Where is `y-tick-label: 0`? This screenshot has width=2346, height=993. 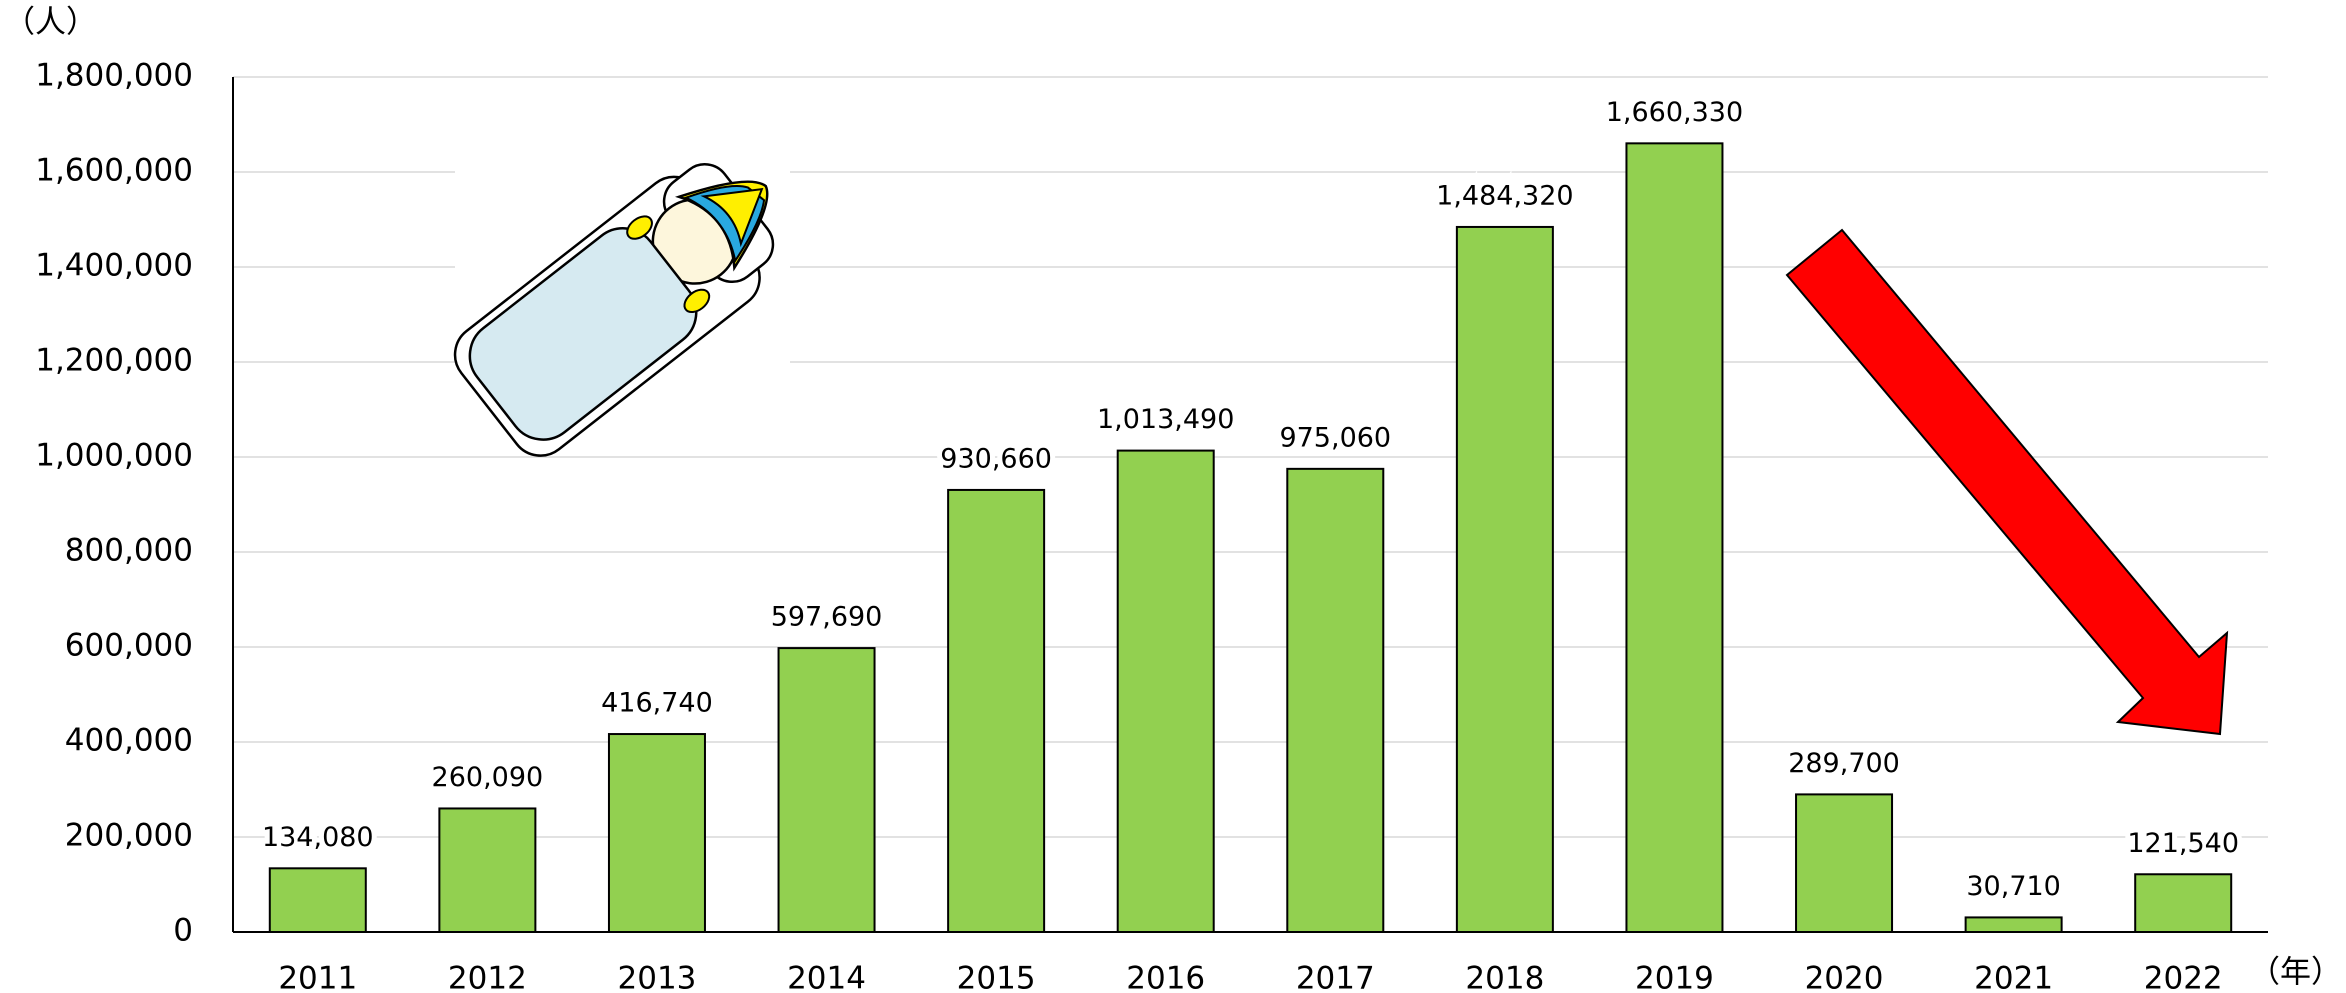 y-tick-label: 0 is located at coordinates (183, 931).